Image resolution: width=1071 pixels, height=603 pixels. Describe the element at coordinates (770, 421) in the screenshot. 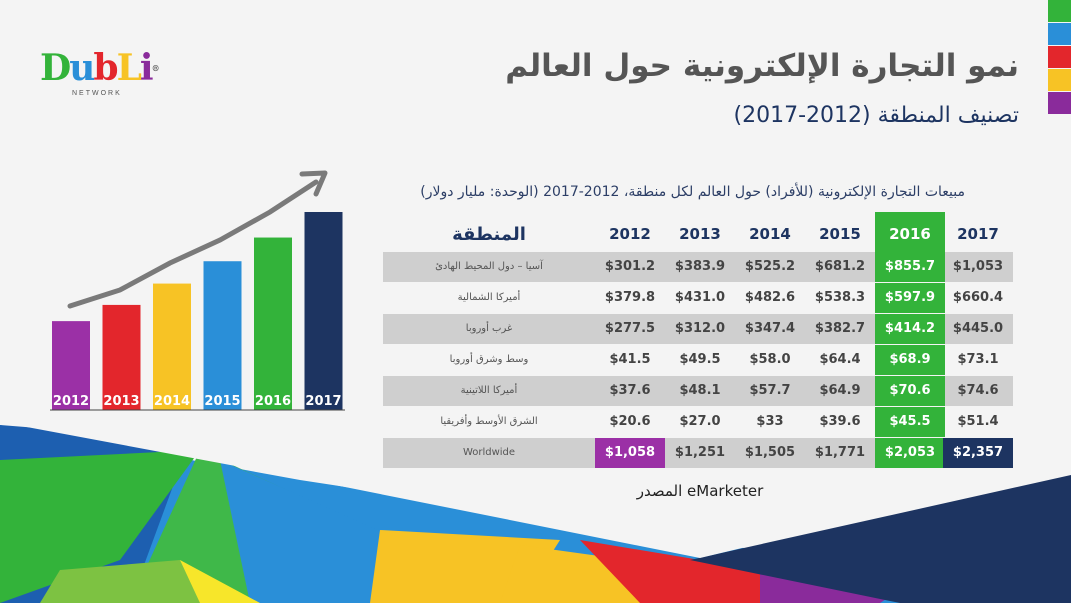

I see `value-cell: $33` at that location.